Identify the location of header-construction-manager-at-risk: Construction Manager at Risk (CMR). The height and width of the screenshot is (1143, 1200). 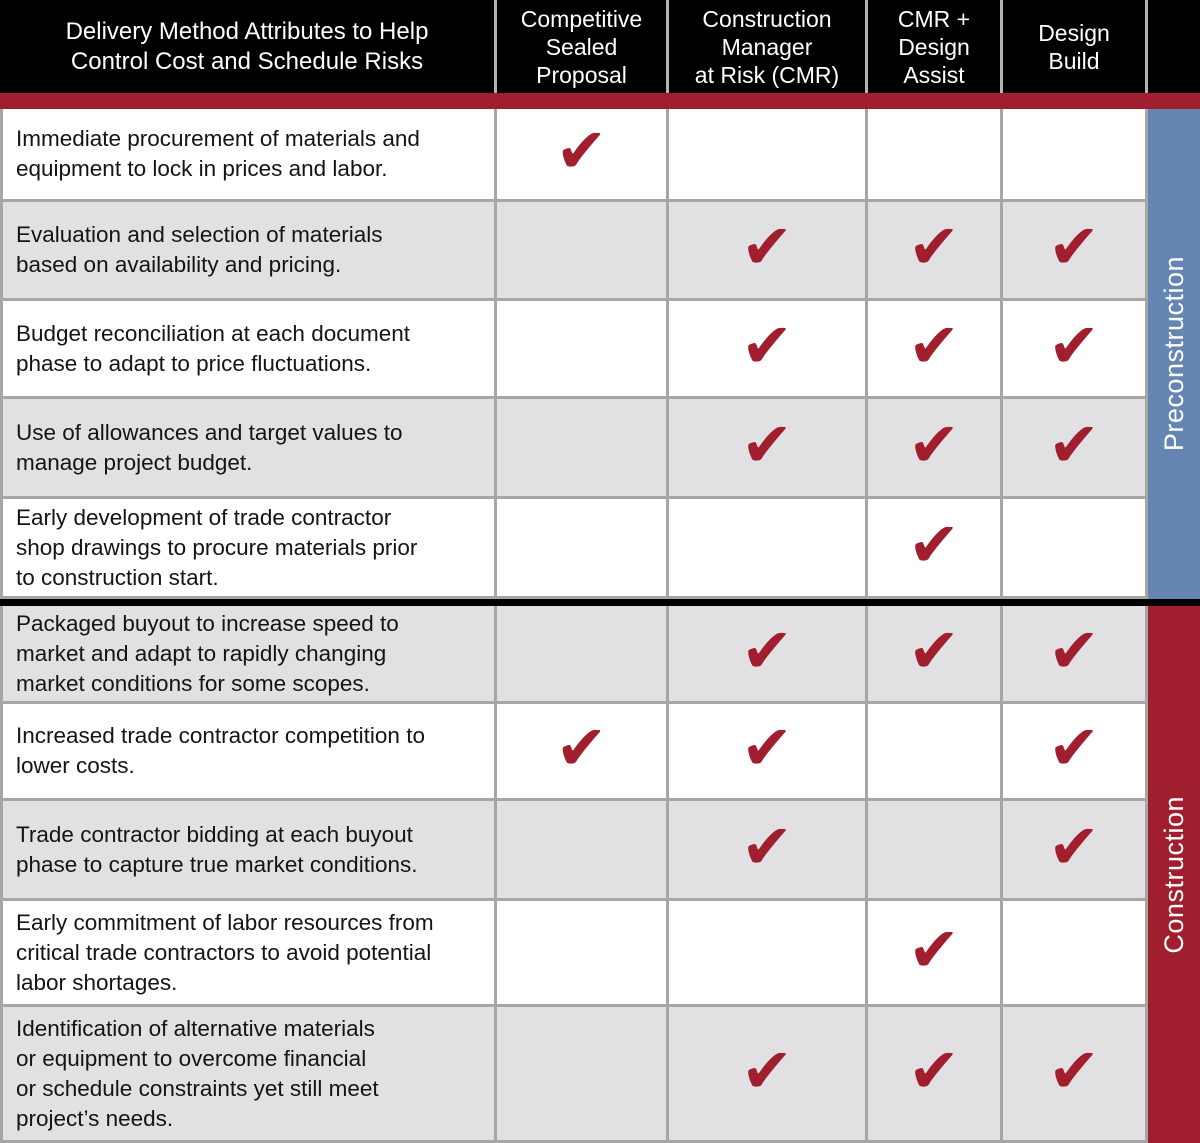
(768, 46).